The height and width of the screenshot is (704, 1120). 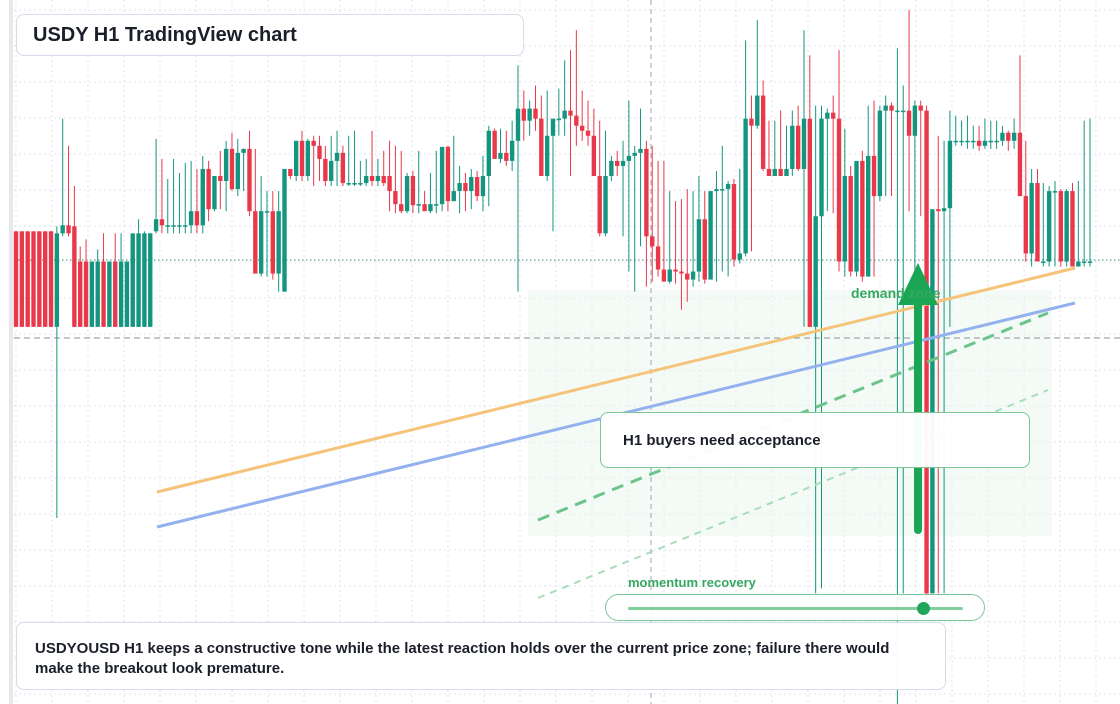 What do you see at coordinates (722, 440) in the screenshot?
I see `acceptance-note-text: H1 buyers need acceptance` at bounding box center [722, 440].